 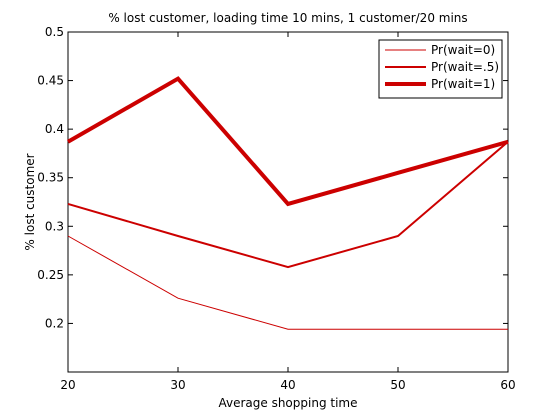 What do you see at coordinates (54, 32) in the screenshot?
I see `y-tick-label: 0.5` at bounding box center [54, 32].